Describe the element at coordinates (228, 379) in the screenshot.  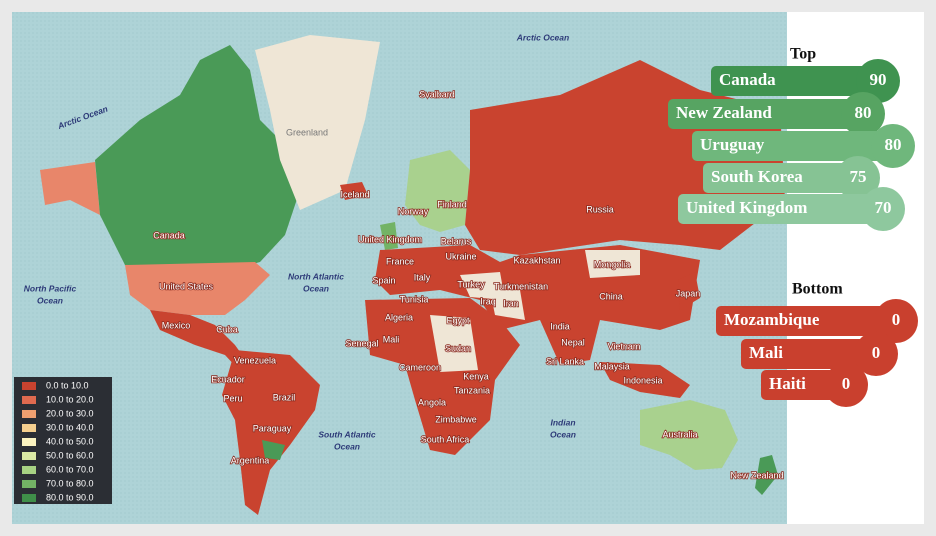
I see `country-label: Ecuador` at that location.